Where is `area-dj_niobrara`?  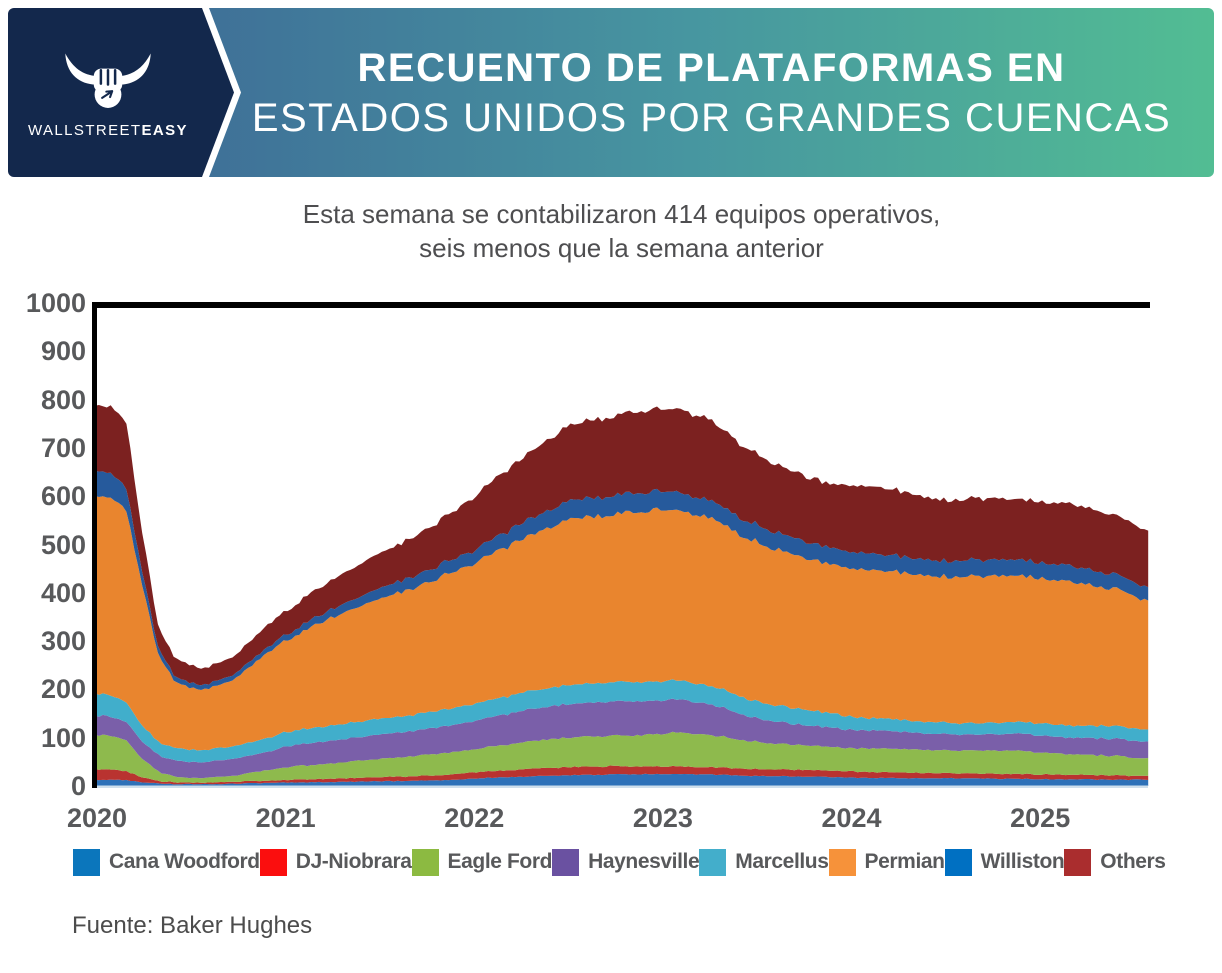
area-dj_niobrara is located at coordinates (622, 775).